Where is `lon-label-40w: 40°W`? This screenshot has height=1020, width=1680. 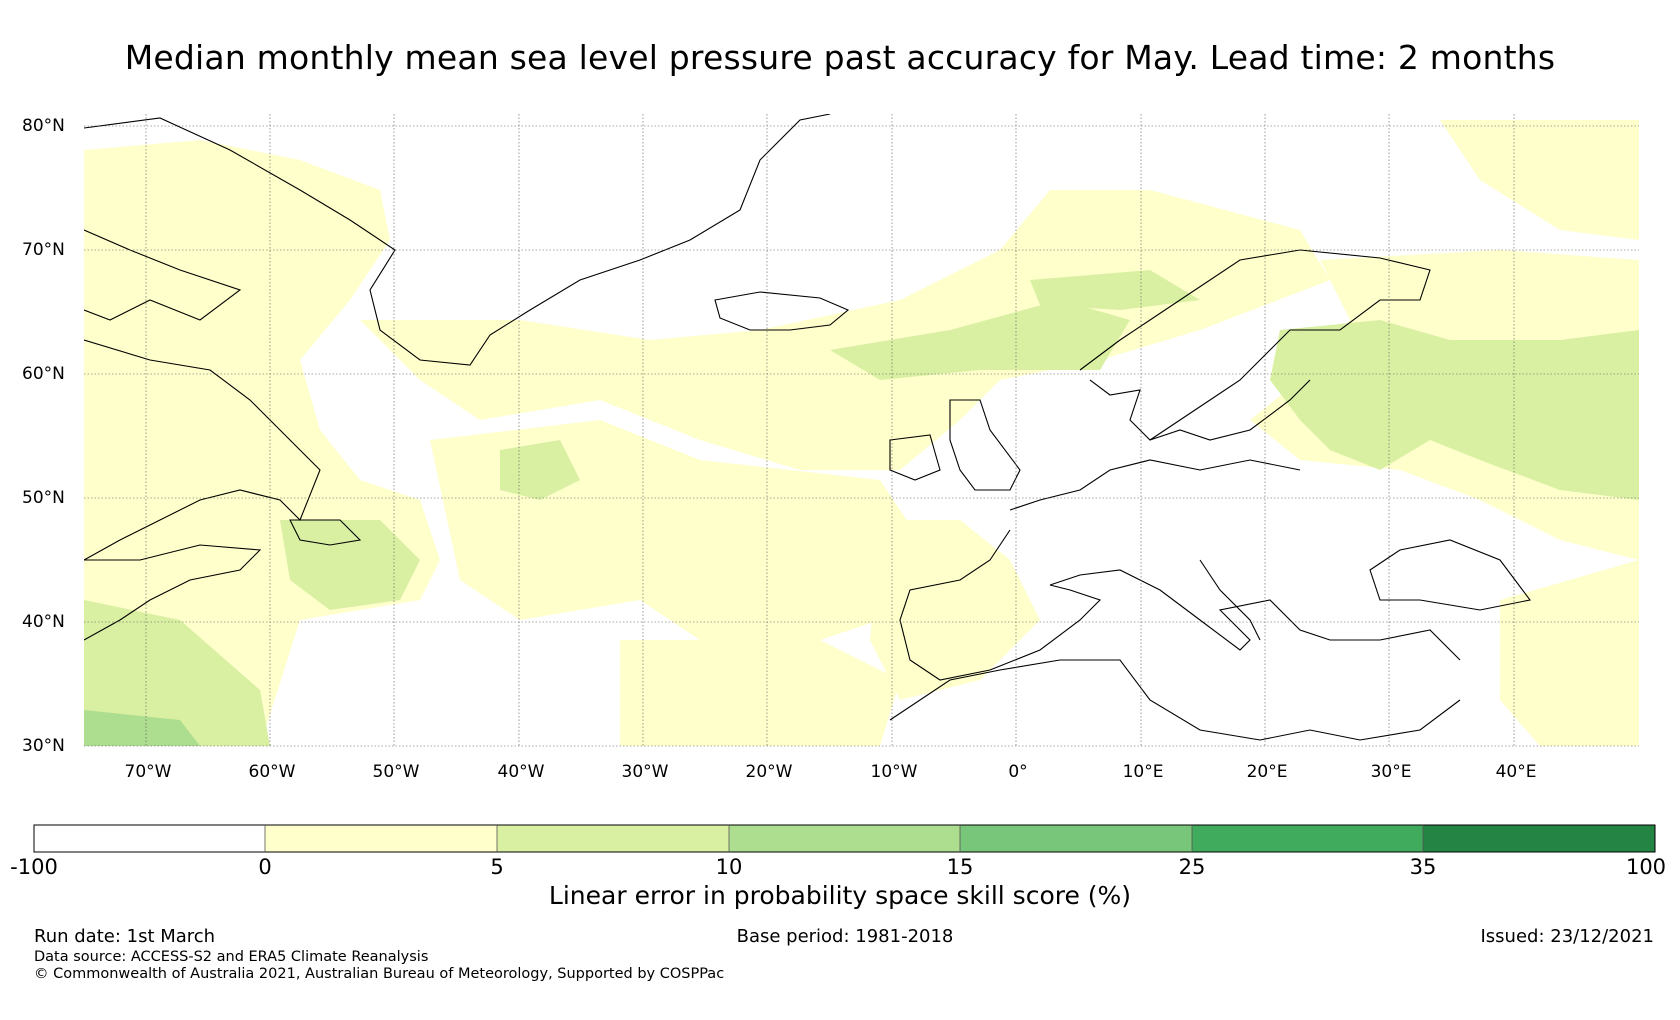 lon-label-40w: 40°W is located at coordinates (521, 772).